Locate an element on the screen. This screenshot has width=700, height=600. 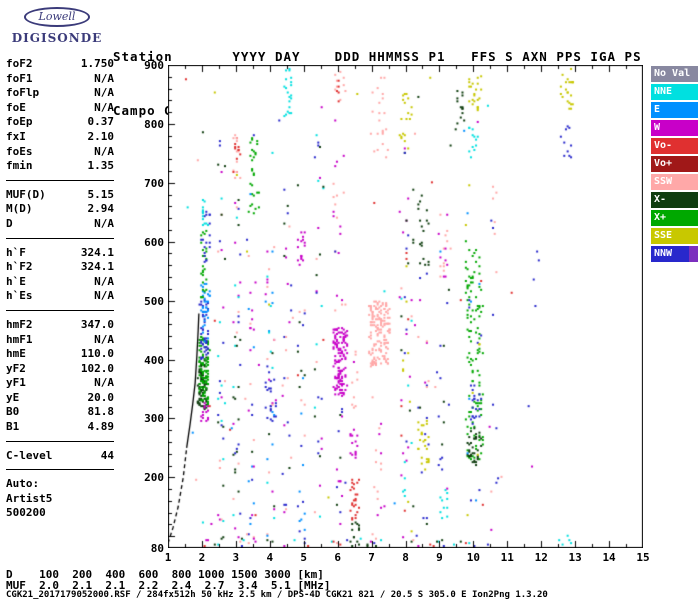
param-row: h`E N/A is located at coordinates (60, 282).